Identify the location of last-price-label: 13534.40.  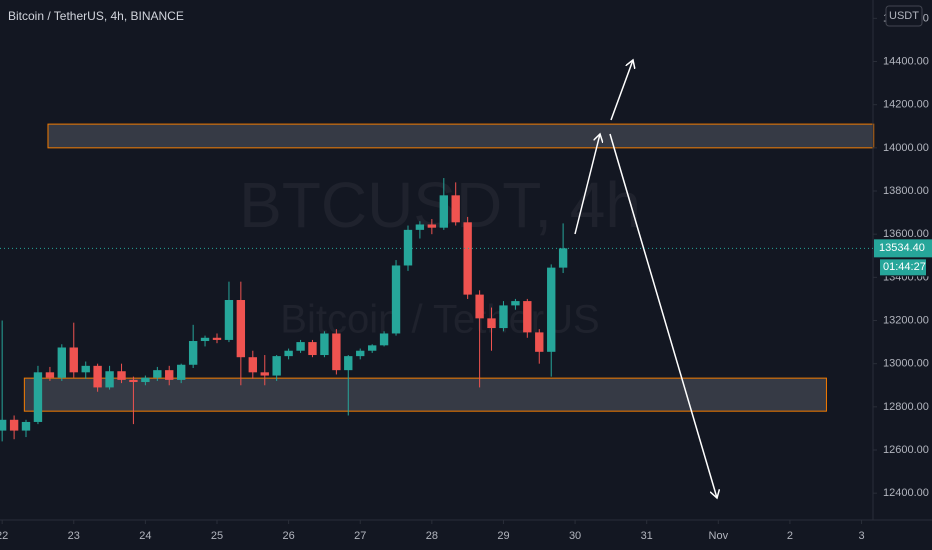
(902, 248).